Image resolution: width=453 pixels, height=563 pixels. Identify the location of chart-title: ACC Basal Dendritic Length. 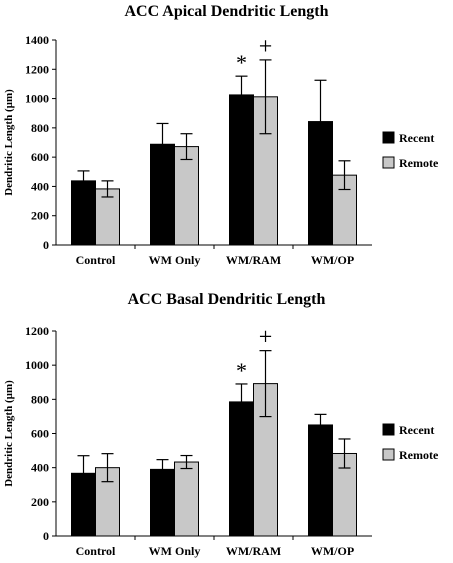
(226, 299).